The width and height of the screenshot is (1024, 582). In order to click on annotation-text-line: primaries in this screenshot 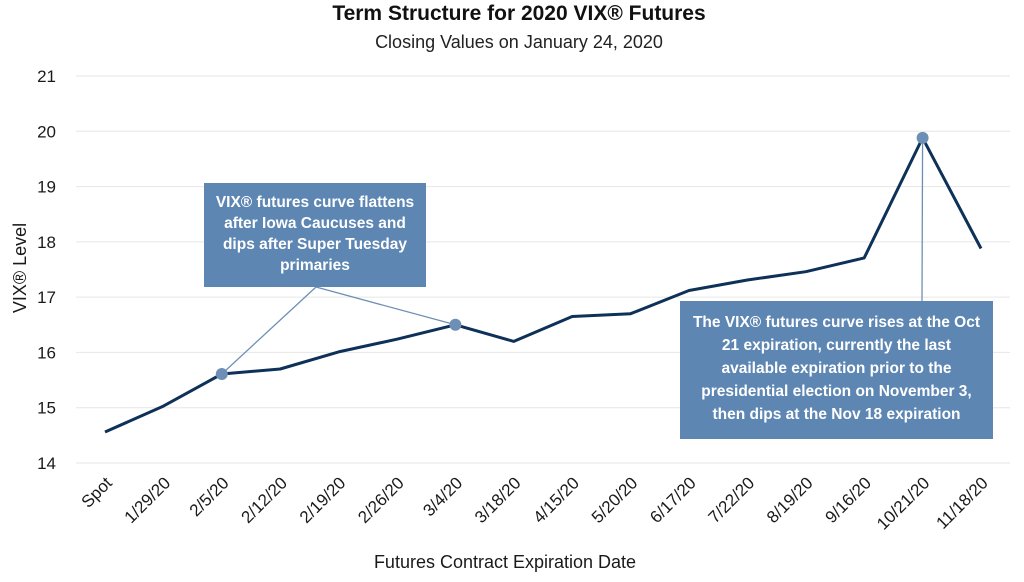, I will do `click(315, 265)`.